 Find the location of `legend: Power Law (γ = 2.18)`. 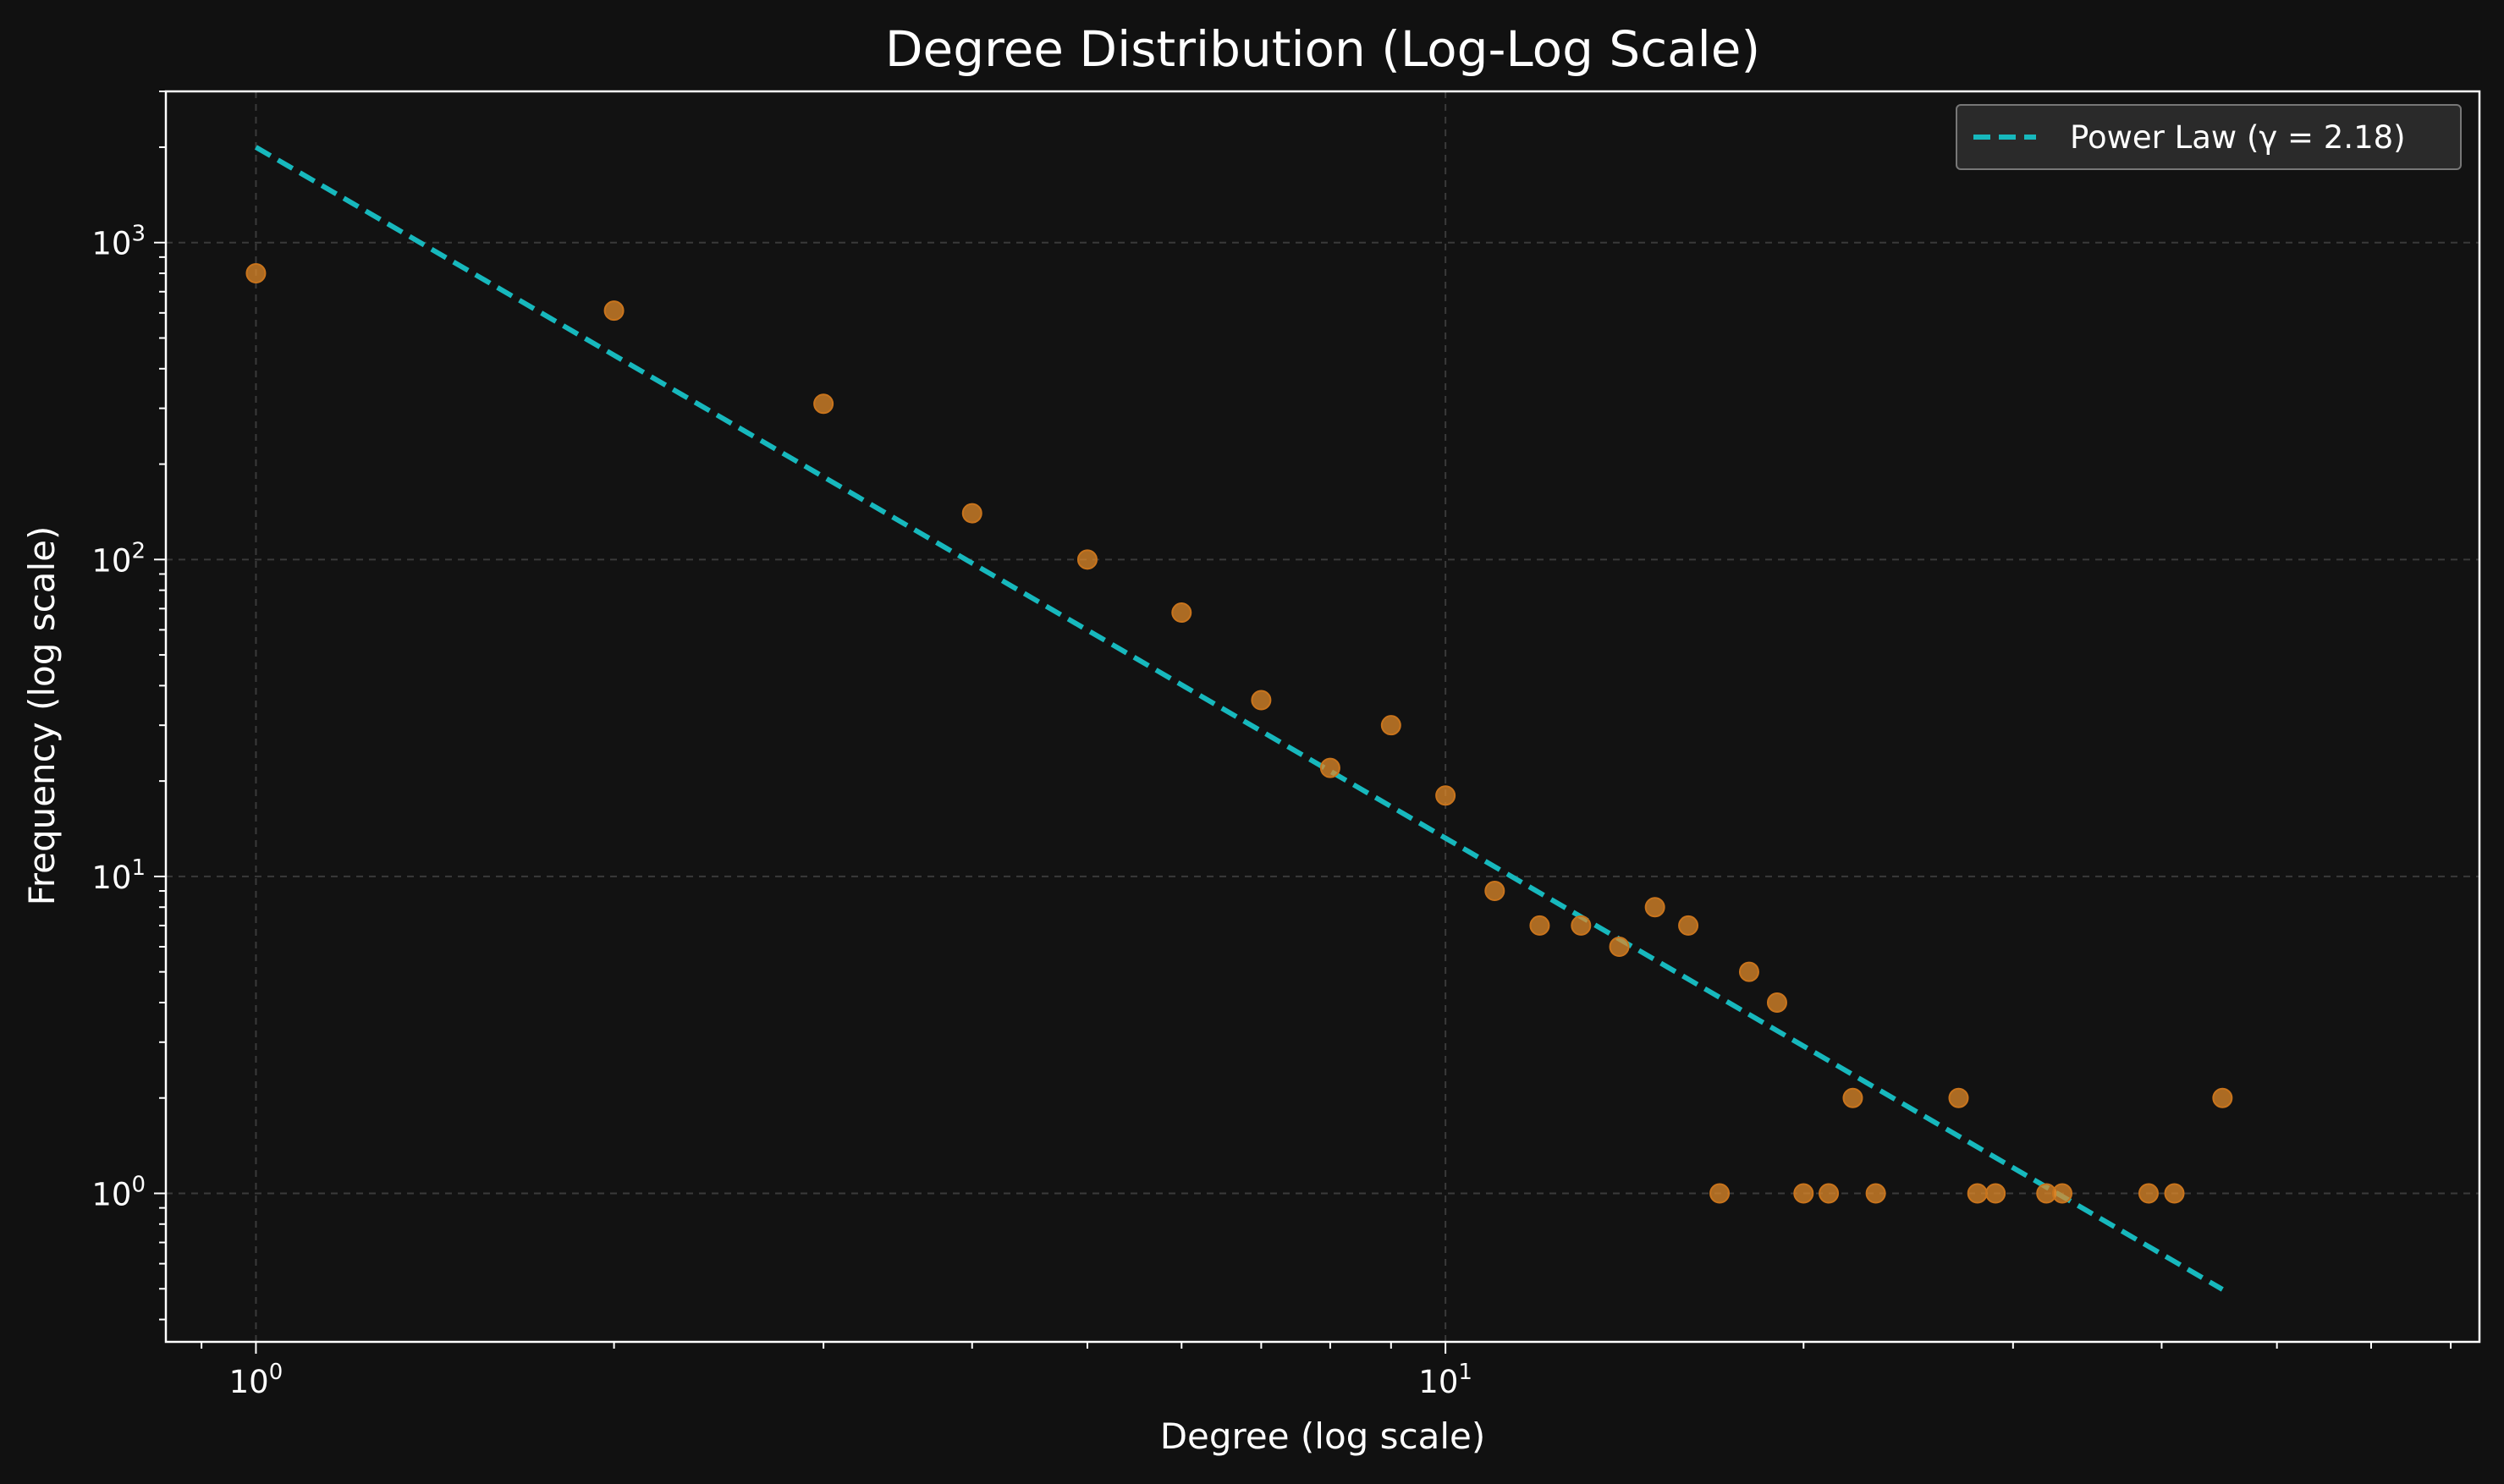

legend: Power Law (γ = 2.18) is located at coordinates (2209, 137).